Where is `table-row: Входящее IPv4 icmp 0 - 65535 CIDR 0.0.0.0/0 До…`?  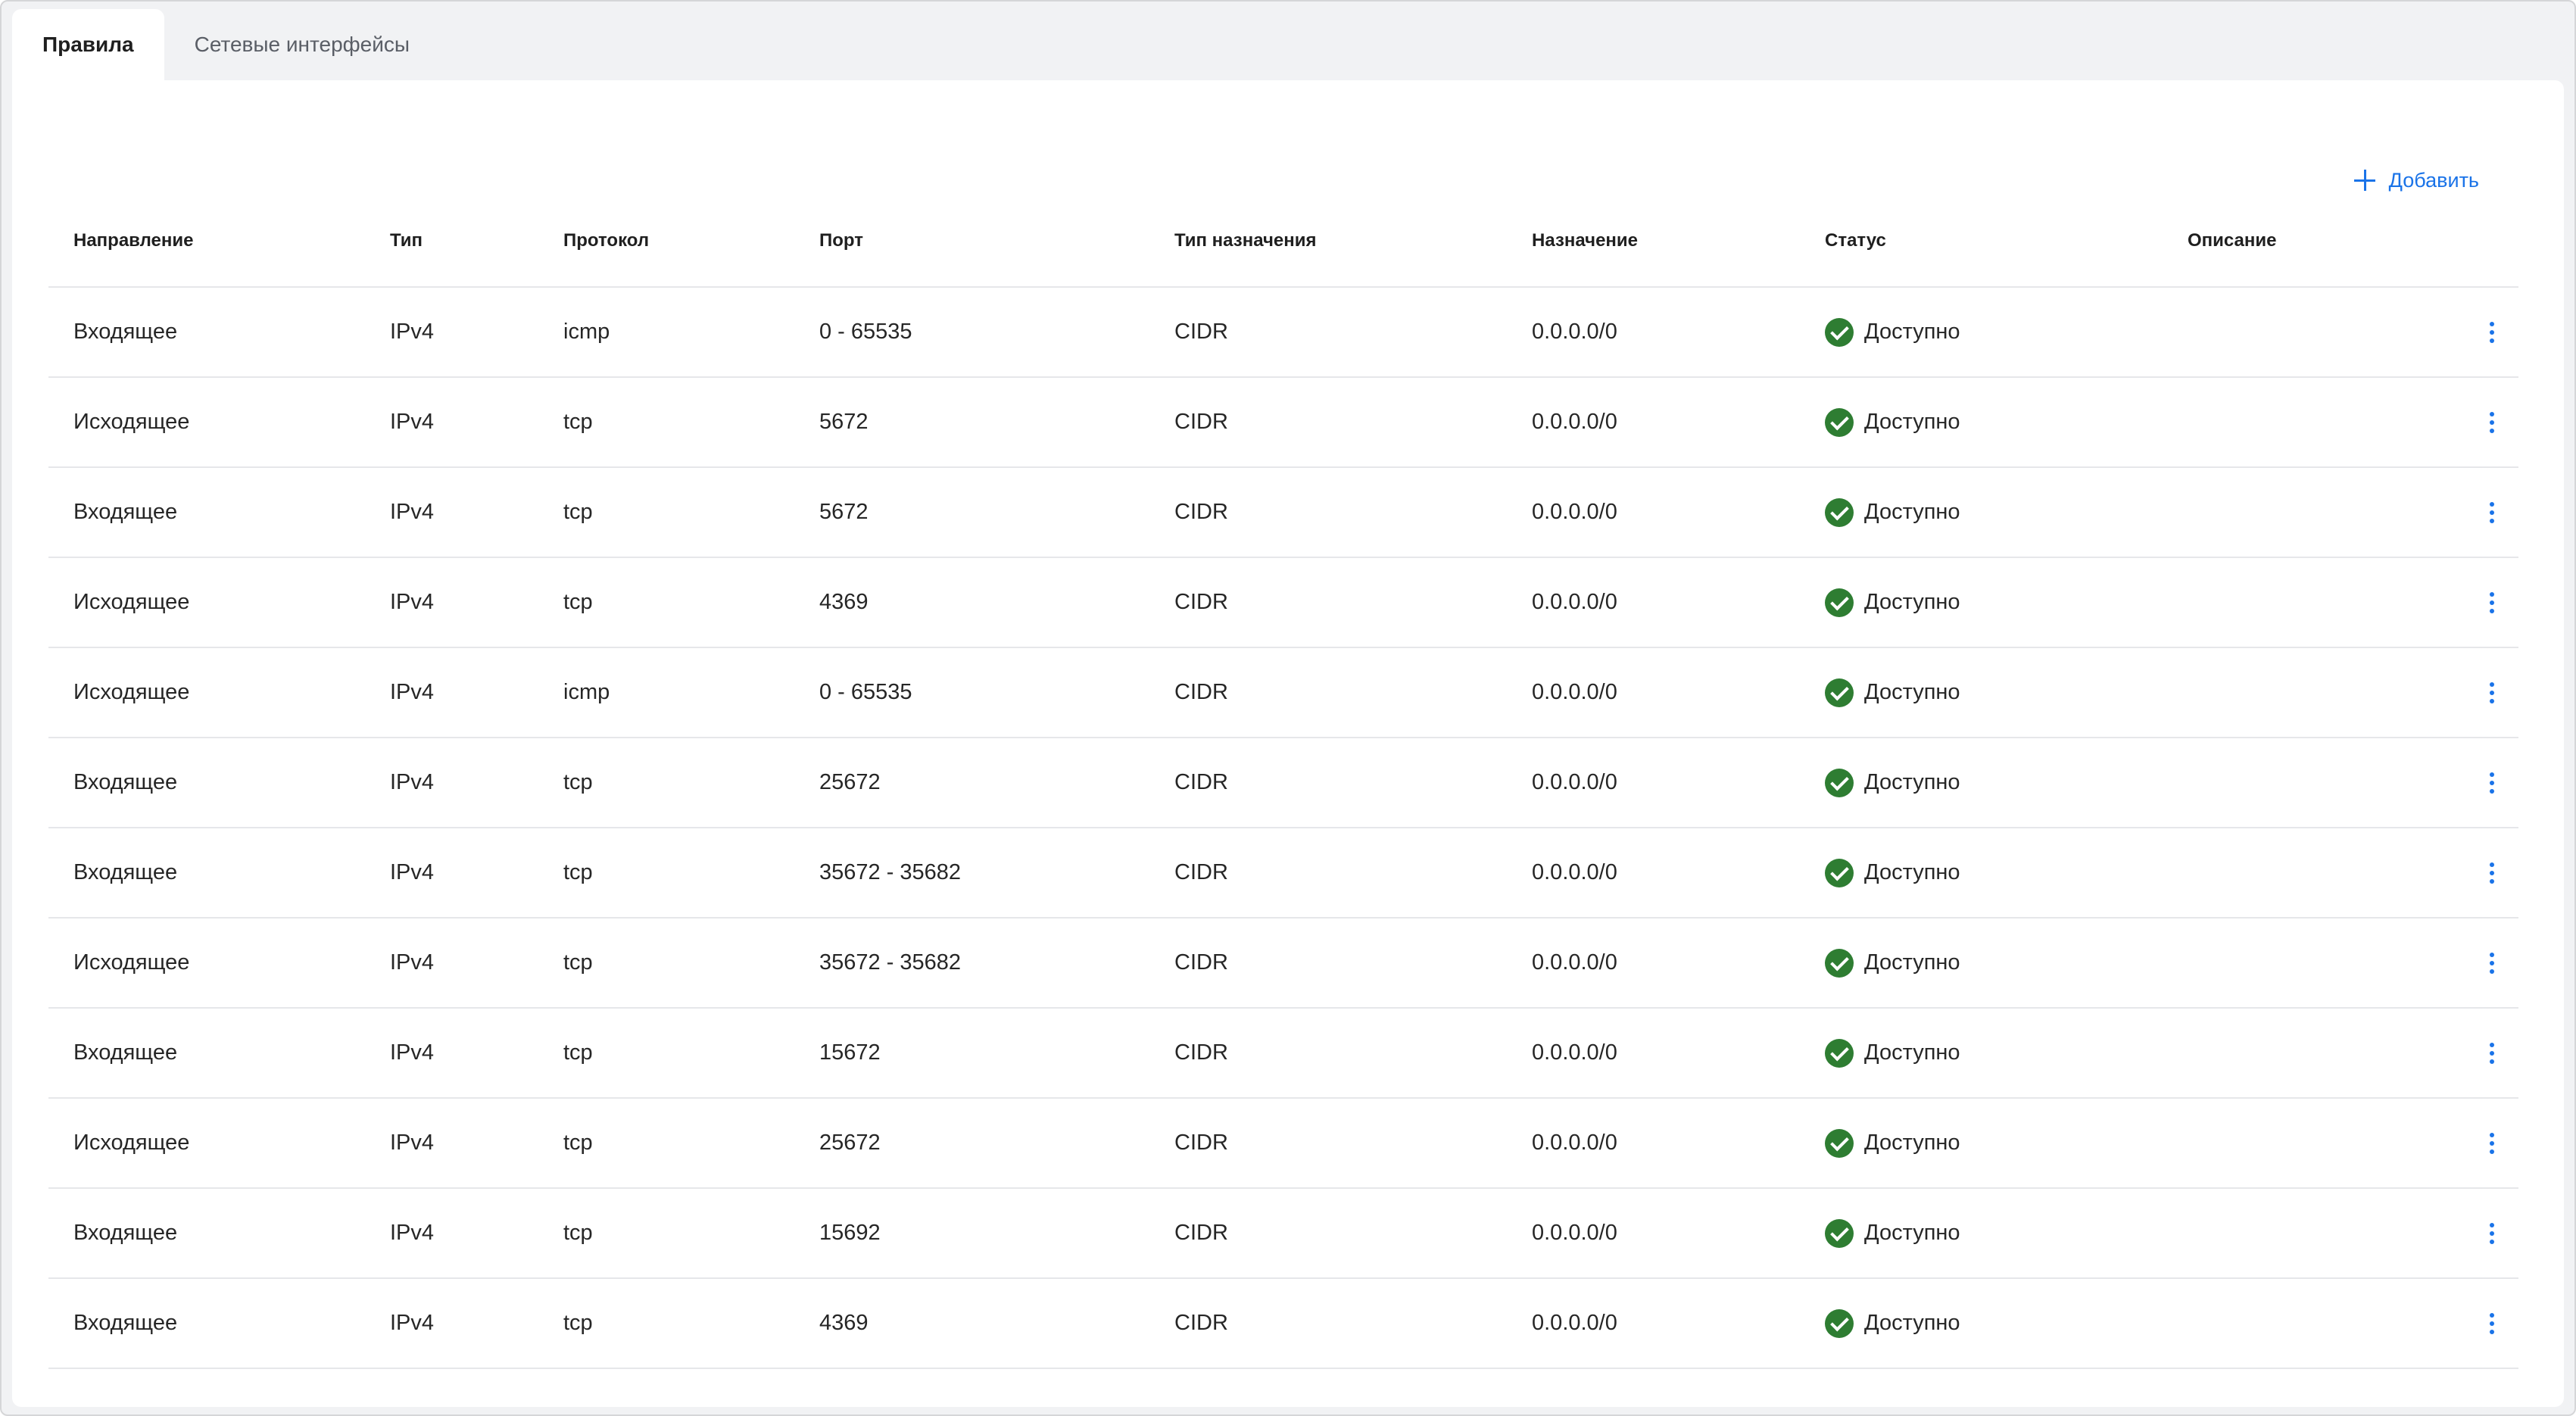
table-row: Входящее IPv4 icmp 0 - 65535 CIDR 0.0.0.0/0 До… is located at coordinates (1283, 332).